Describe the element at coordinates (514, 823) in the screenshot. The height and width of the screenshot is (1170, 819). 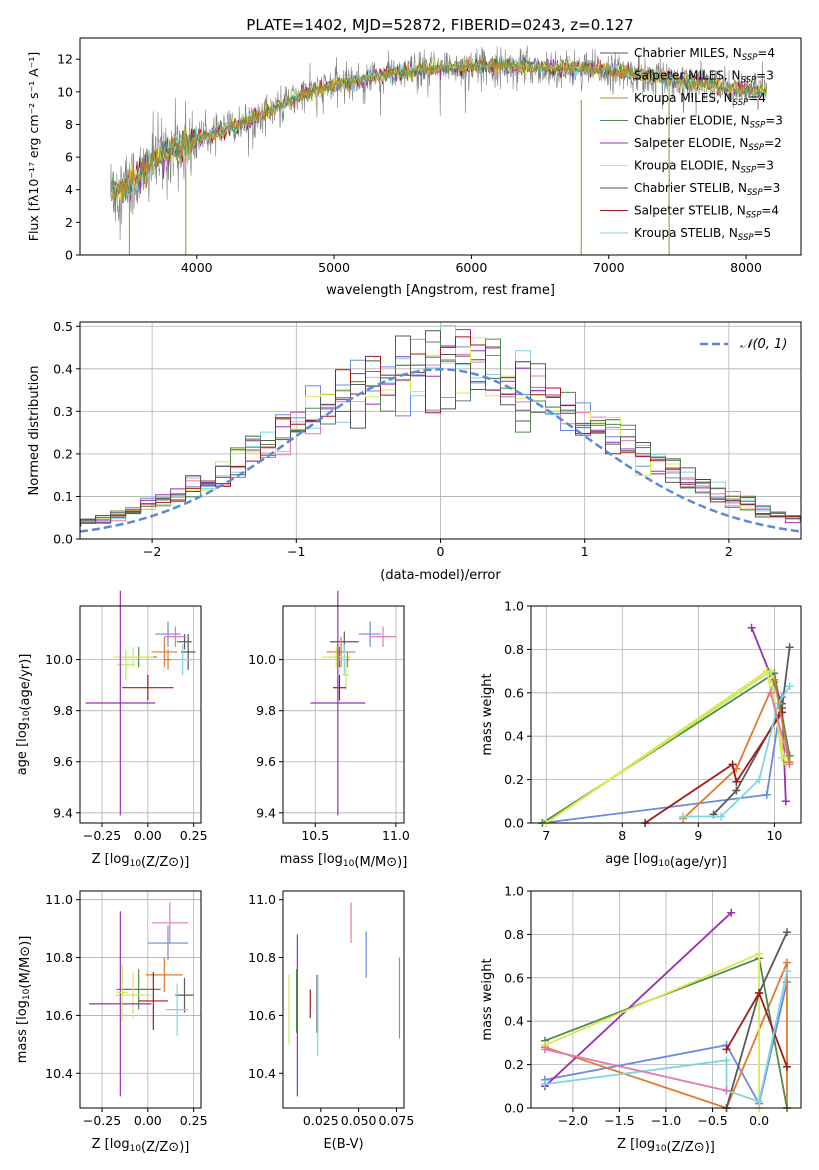
I see `y-tick-label: 0.0` at that location.